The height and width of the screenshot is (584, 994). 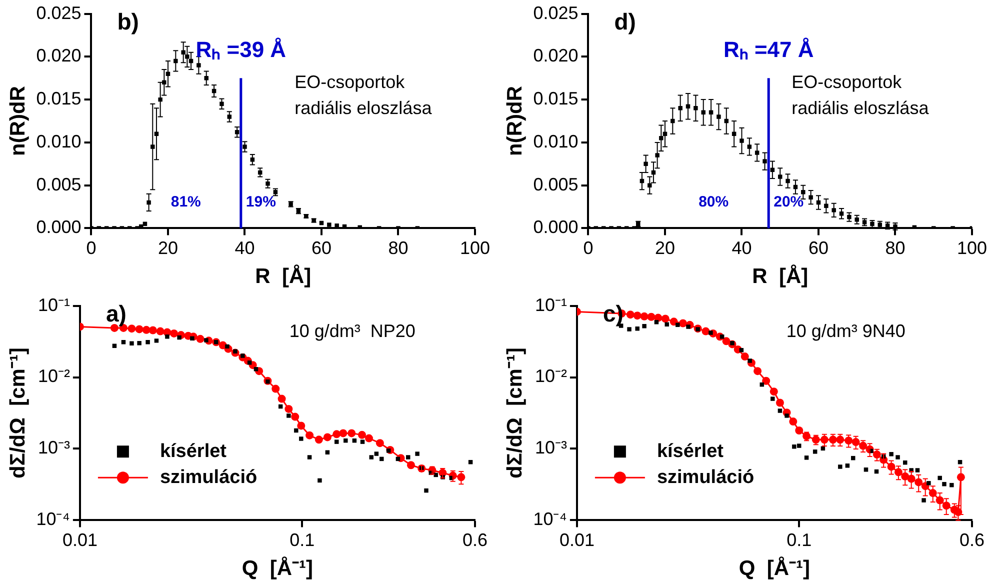 What do you see at coordinates (241, 49) in the screenshot?
I see `ref-line-label: Rₕ =39 Å` at bounding box center [241, 49].